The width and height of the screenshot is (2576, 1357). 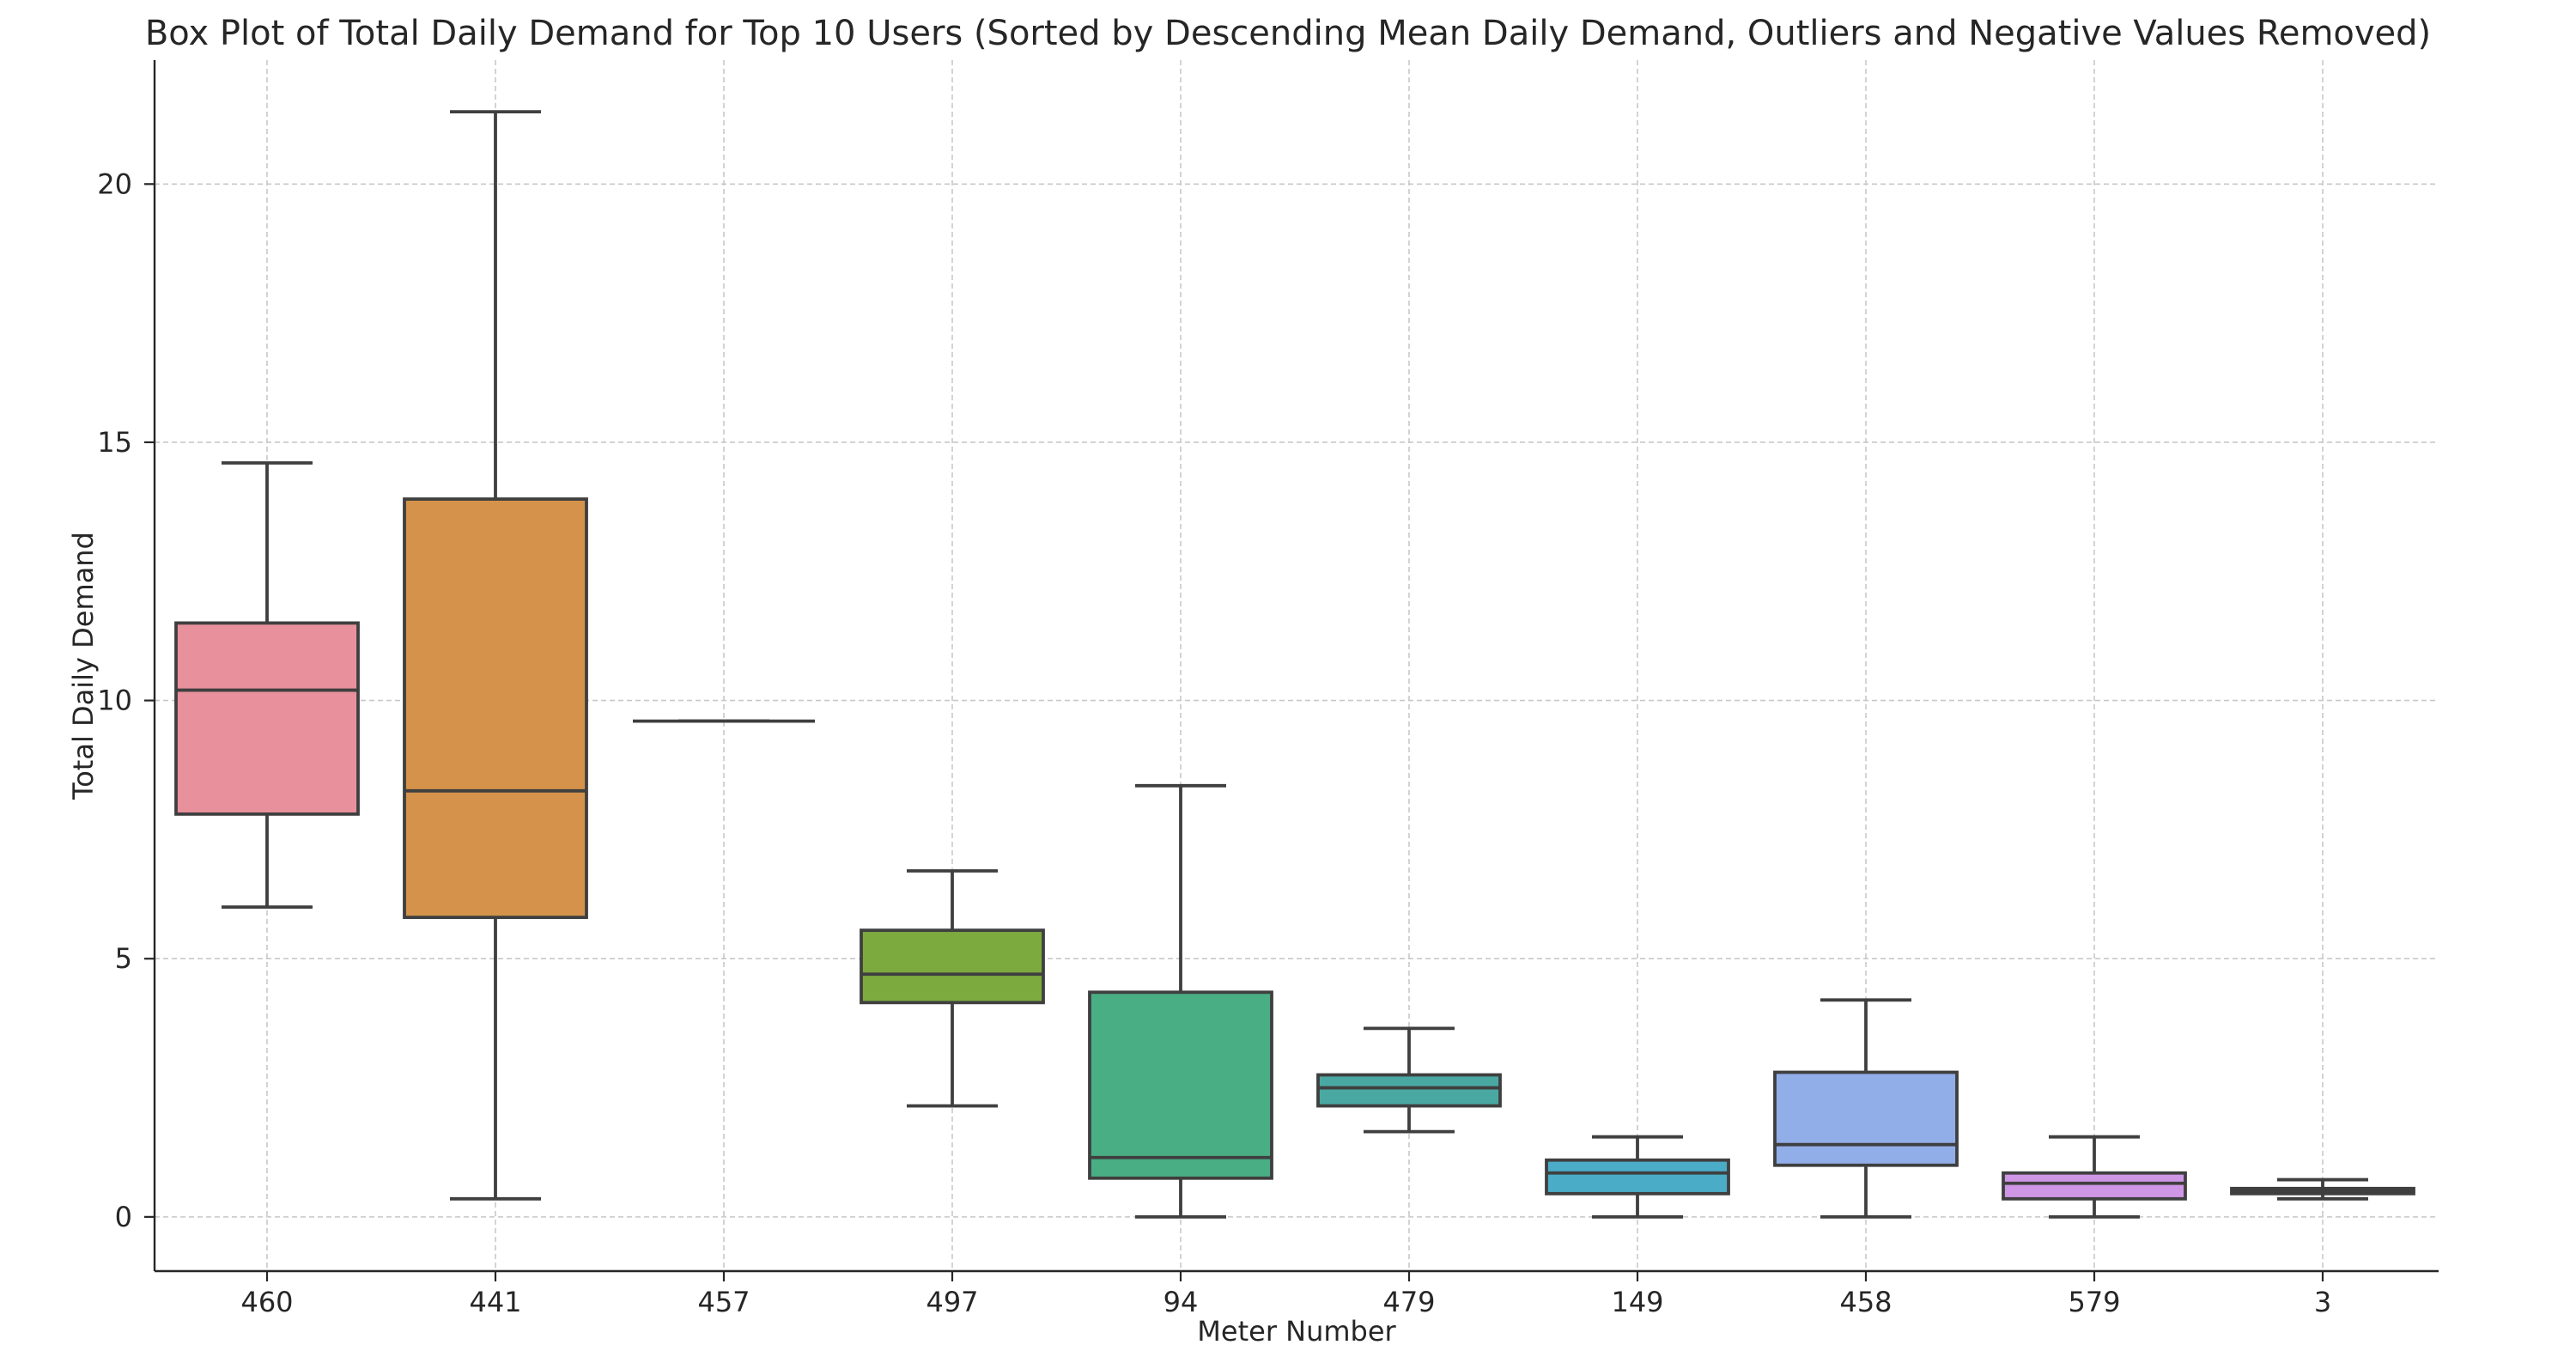 I want to click on x-tick-label: 457, so click(x=724, y=1302).